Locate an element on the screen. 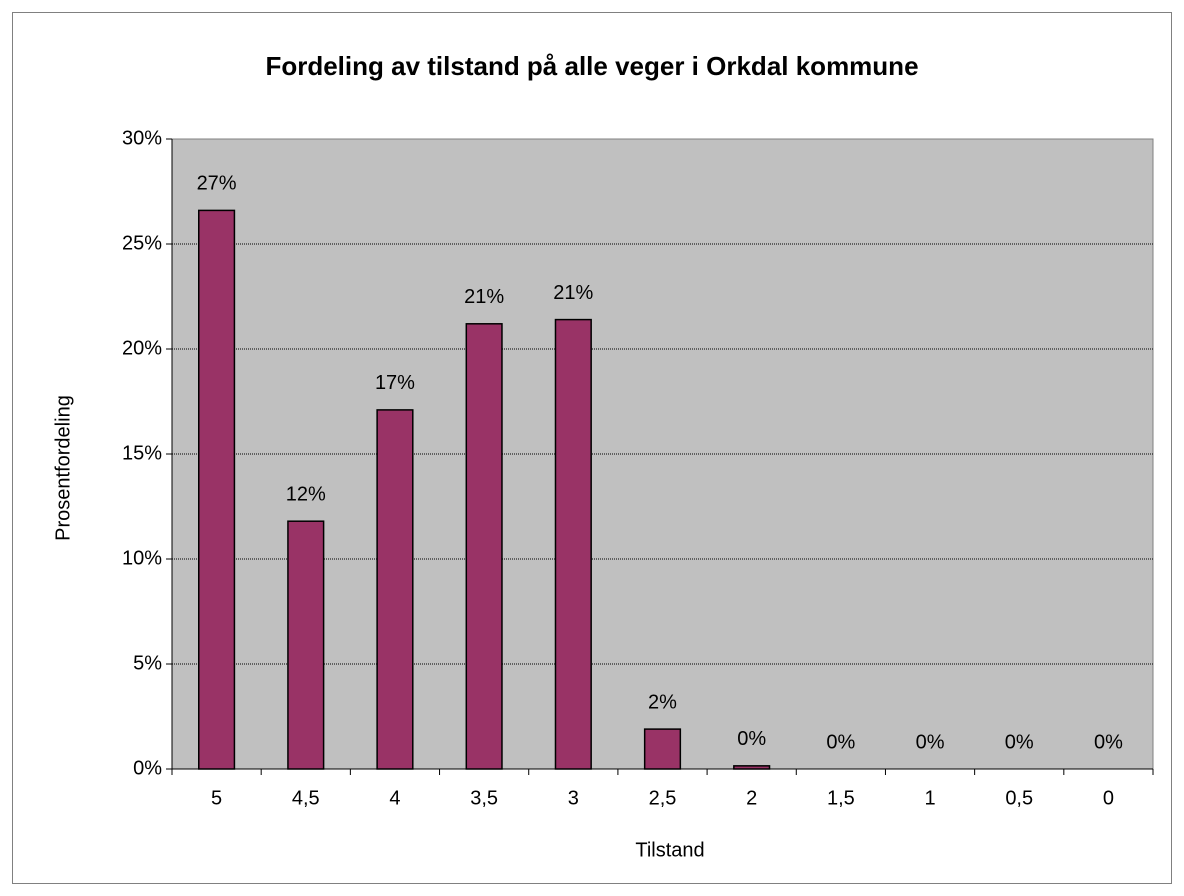 This screenshot has height=896, width=1184. y-tick-label: 20% is located at coordinates (142, 348).